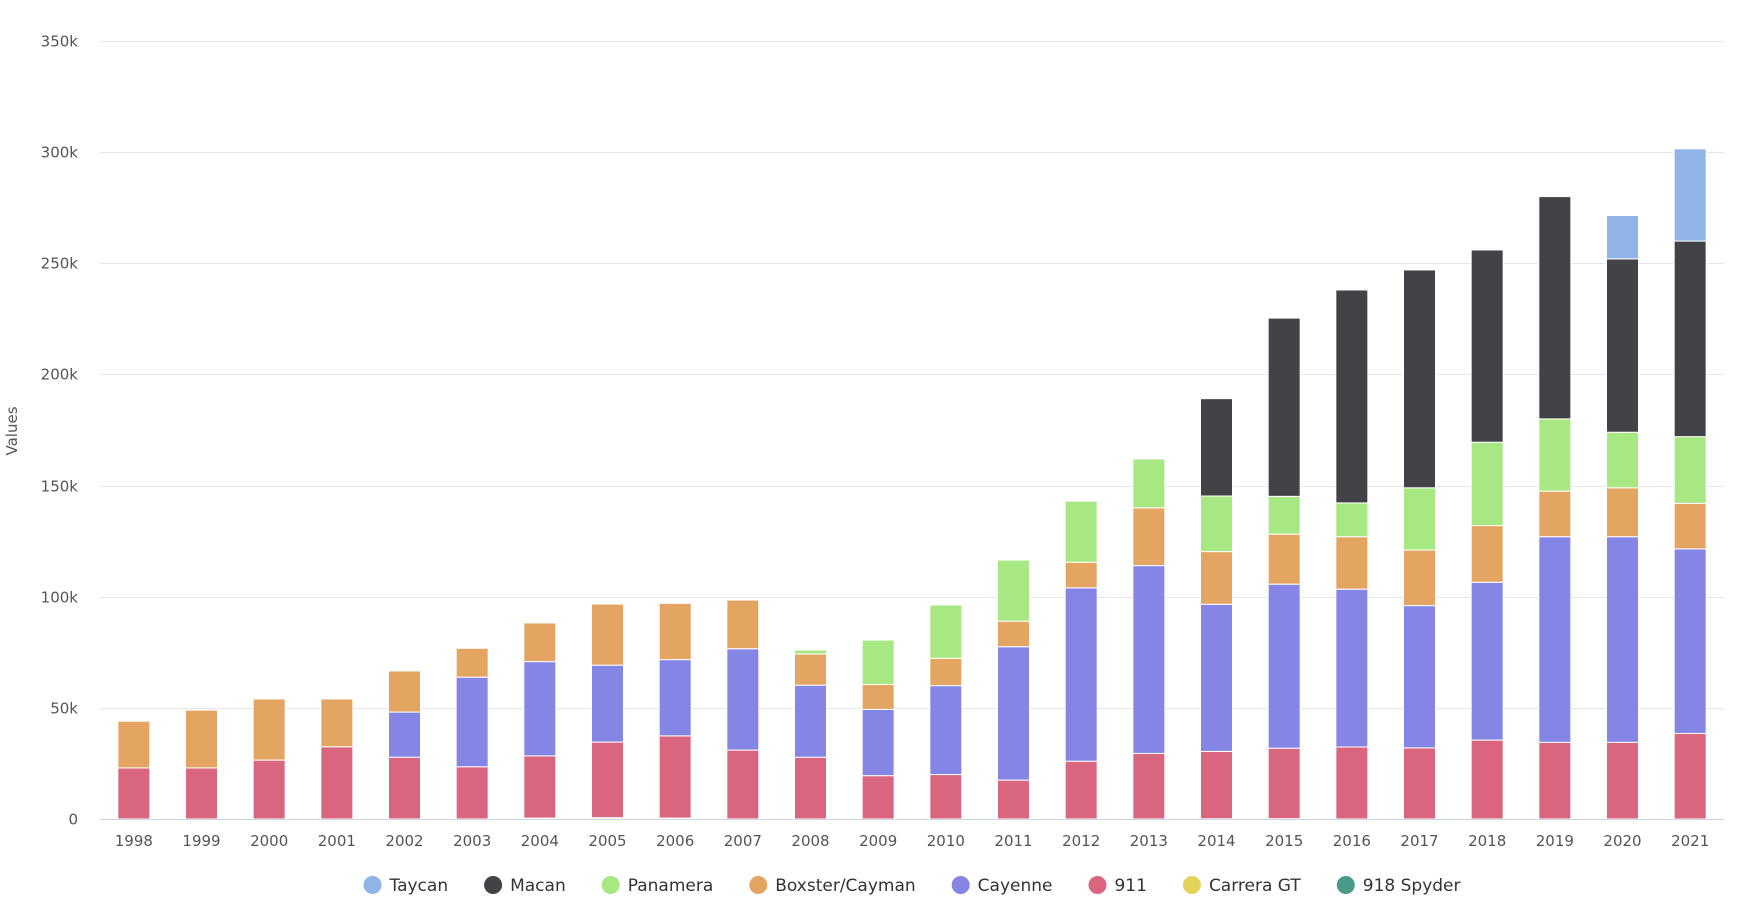 The height and width of the screenshot is (907, 1737). What do you see at coordinates (1149, 786) in the screenshot?
I see `bar-segment-911-2013` at bounding box center [1149, 786].